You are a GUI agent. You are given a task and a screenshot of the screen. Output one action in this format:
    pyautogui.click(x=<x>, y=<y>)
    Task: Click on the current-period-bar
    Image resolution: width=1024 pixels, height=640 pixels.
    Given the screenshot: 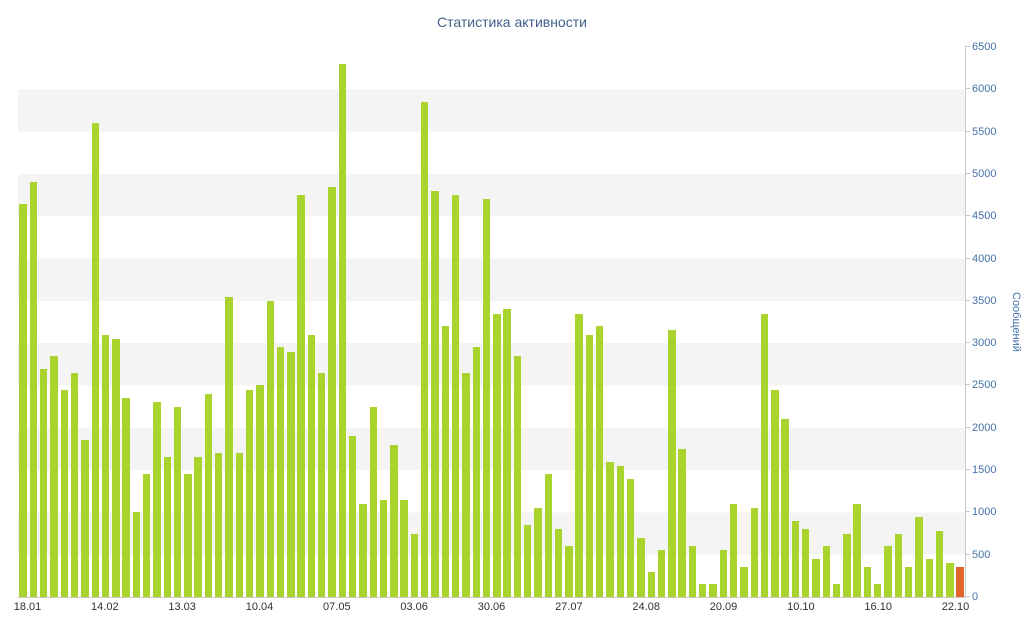 What is the action you would take?
    pyautogui.click(x=960, y=582)
    